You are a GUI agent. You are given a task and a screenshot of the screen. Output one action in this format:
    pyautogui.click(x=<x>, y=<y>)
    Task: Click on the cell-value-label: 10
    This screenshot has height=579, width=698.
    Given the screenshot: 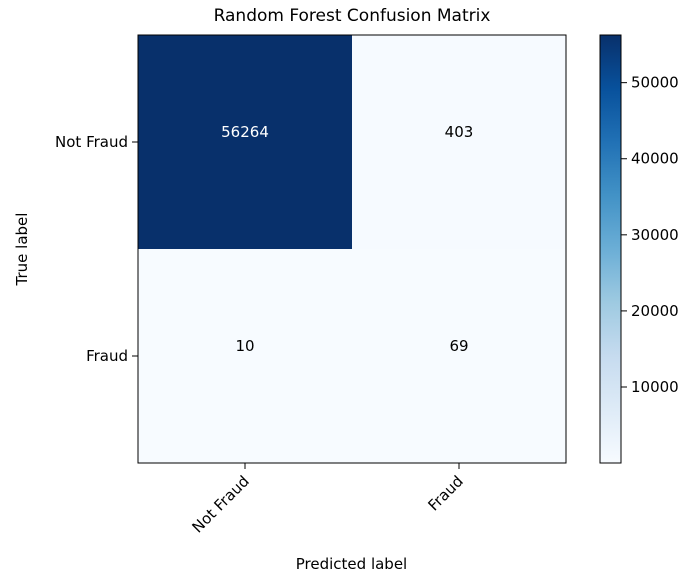 What is the action you would take?
    pyautogui.click(x=244, y=346)
    